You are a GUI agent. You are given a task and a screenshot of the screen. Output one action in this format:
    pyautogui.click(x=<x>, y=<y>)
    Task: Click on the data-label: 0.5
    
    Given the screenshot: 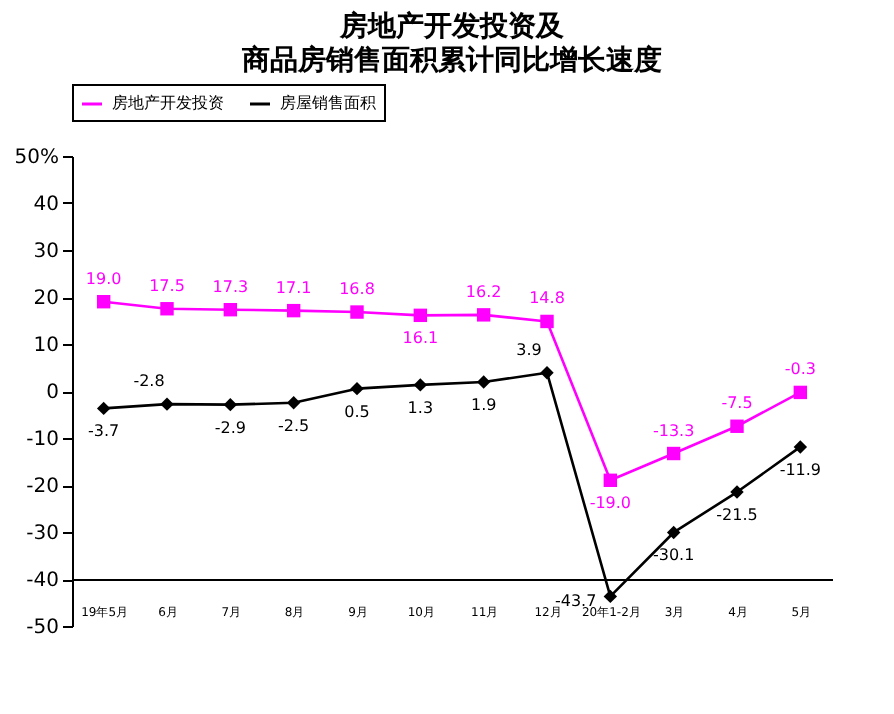 What is the action you would take?
    pyautogui.click(x=357, y=411)
    